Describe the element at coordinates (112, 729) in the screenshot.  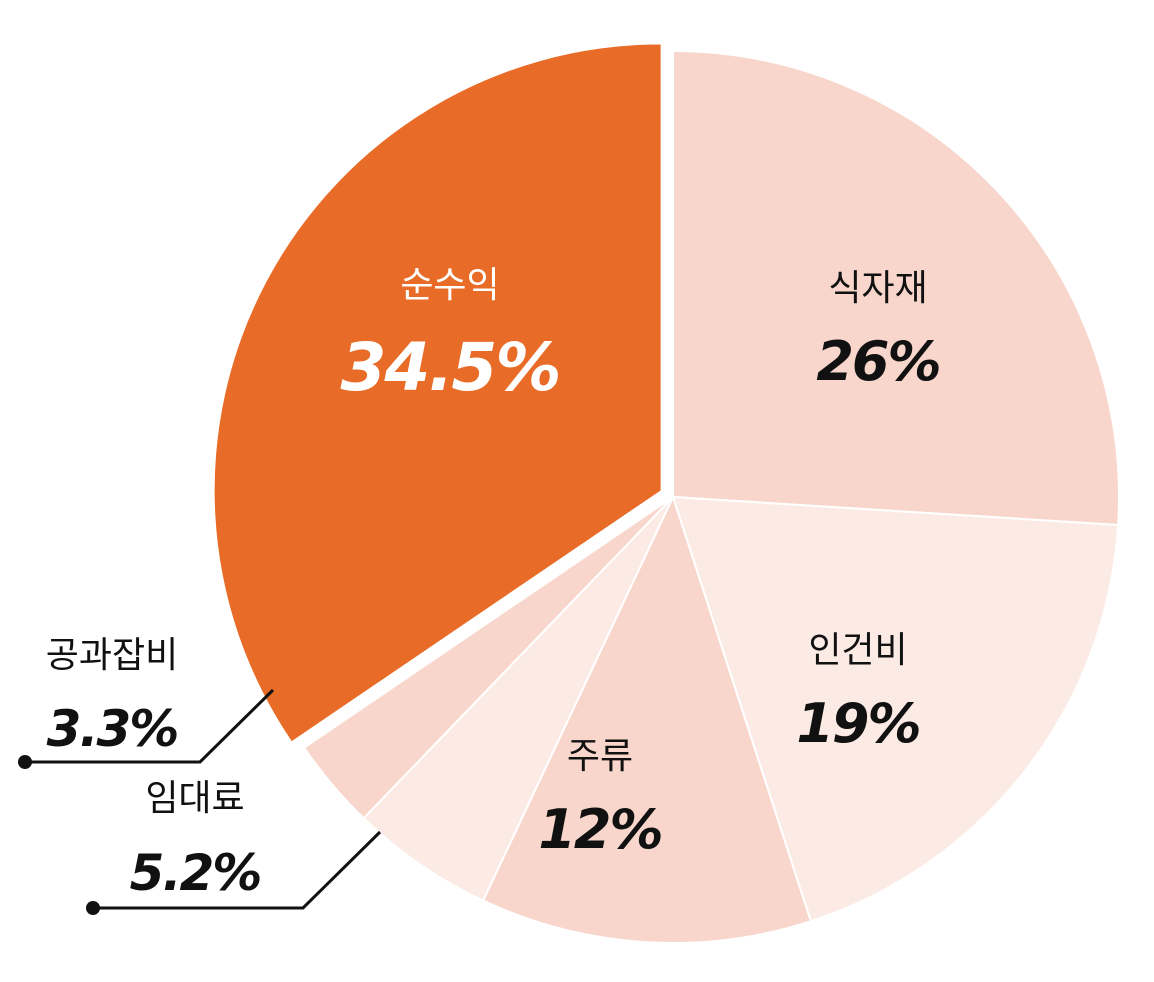
I see `slice-percent-label: 3.3%` at that location.